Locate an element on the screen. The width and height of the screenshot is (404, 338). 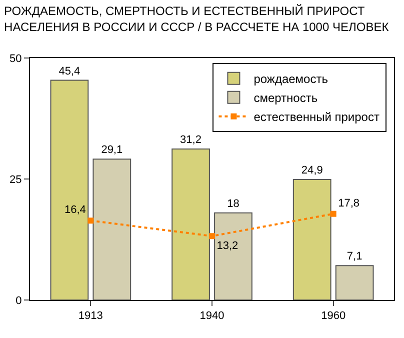
legend-label: смертность is located at coordinates (286, 98).